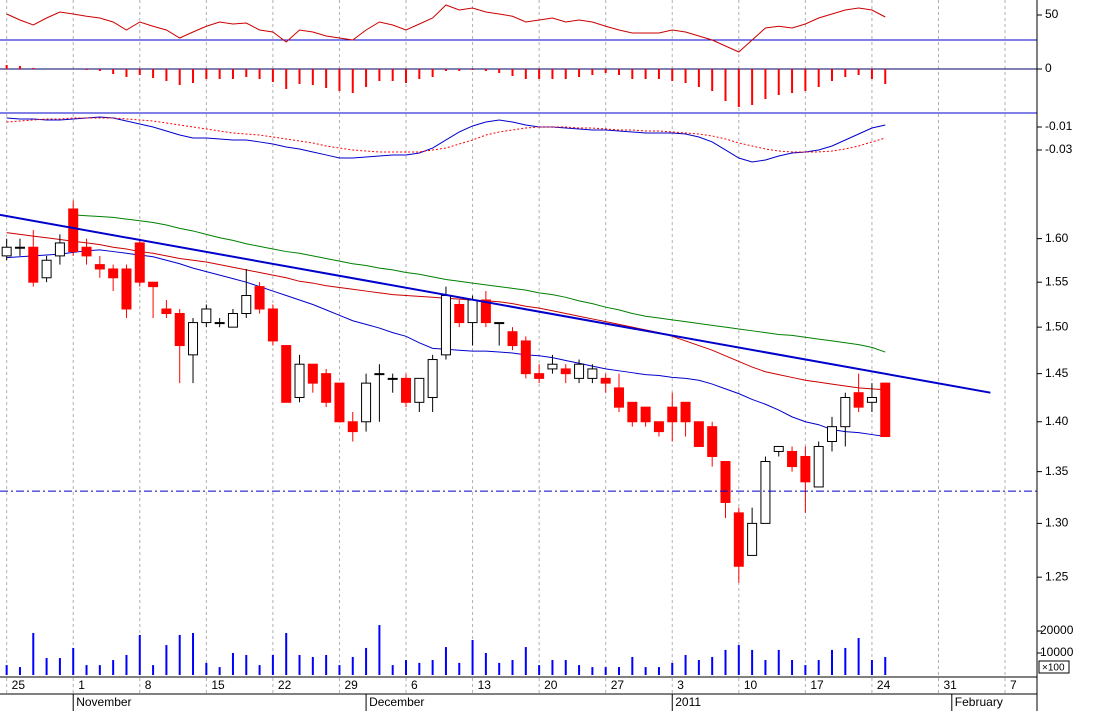  What do you see at coordinates (19, 685) in the screenshot?
I see `x-tick-label: 25` at bounding box center [19, 685].